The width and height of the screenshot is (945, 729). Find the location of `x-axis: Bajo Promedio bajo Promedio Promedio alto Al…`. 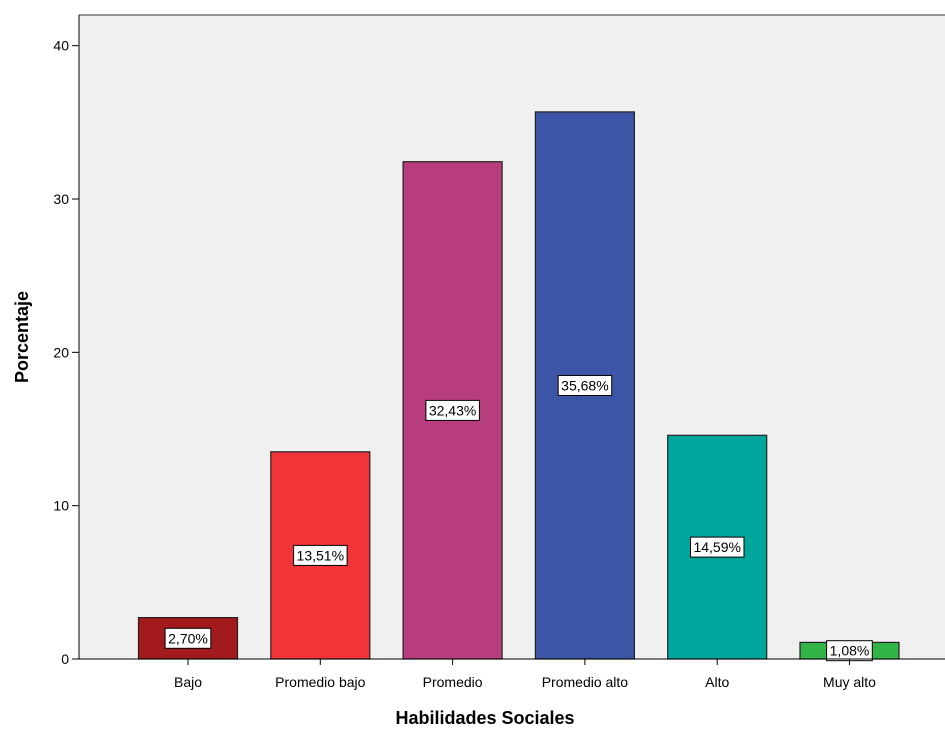

x-axis: Bajo Promedio bajo Promedio Promedio alto Al… is located at coordinates (512, 674).